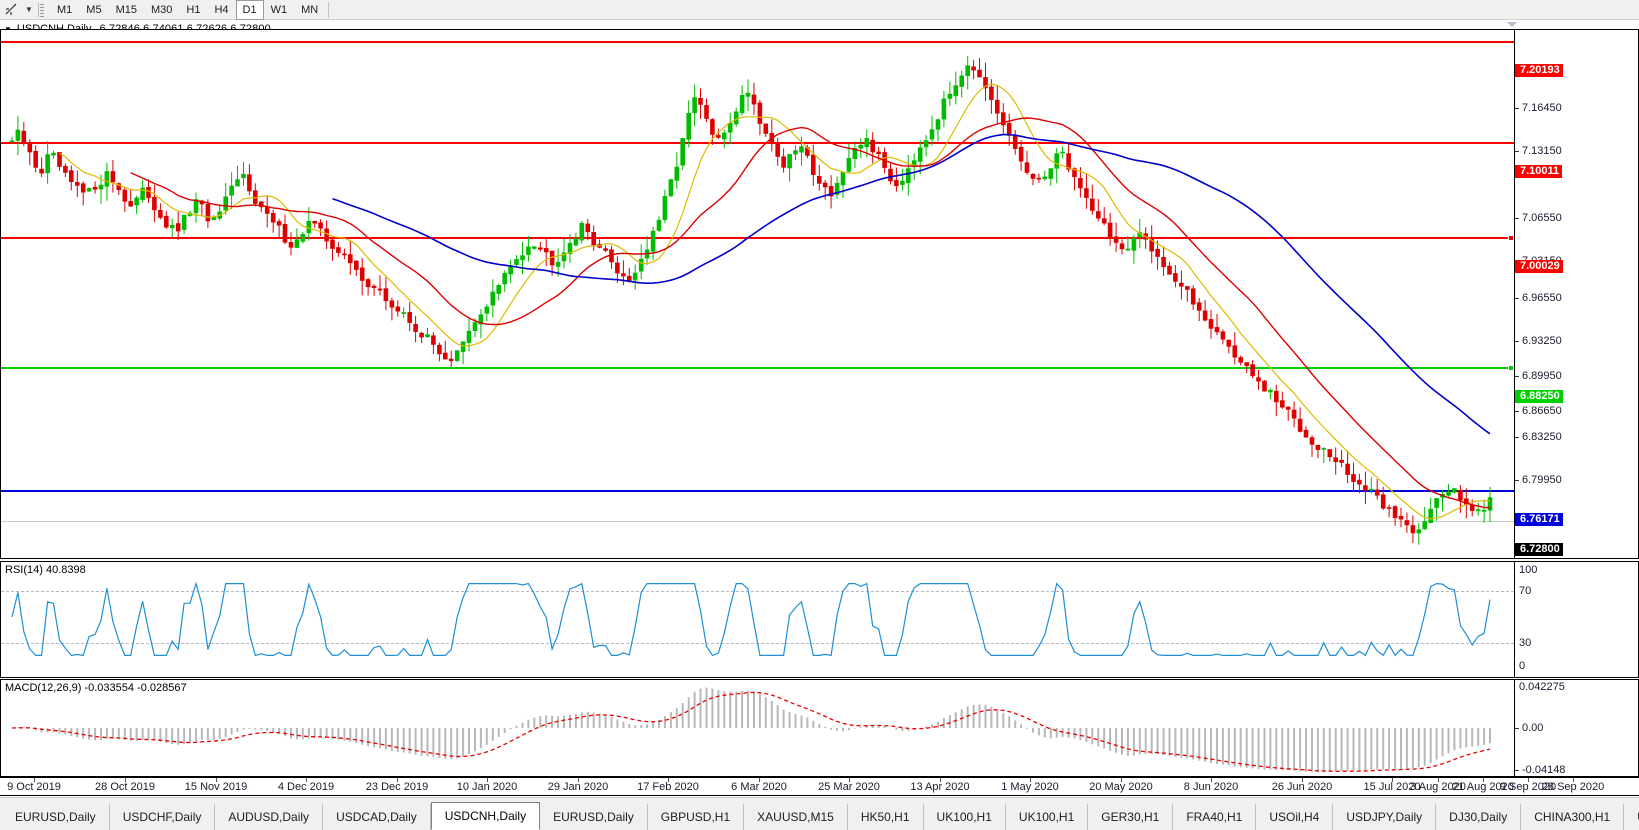 This screenshot has height=830, width=1639. Describe the element at coordinates (1542, 151) in the screenshot. I see `price-tick-label: 7.13150` at that location.